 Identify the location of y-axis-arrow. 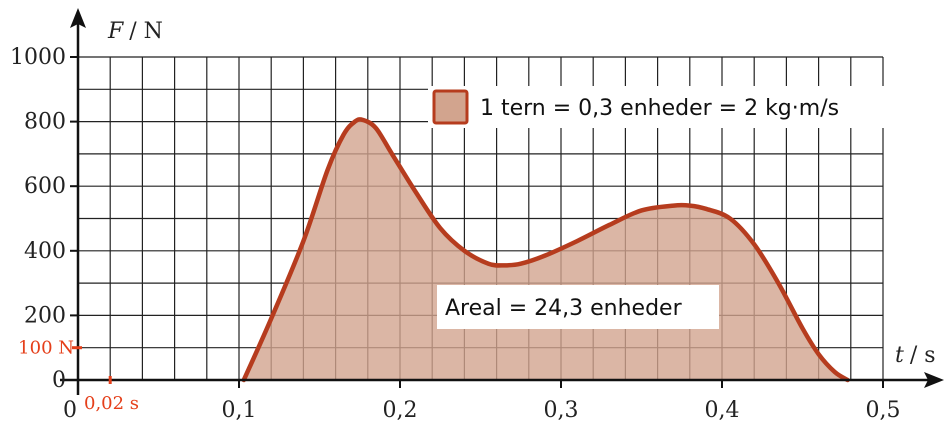
(78, 18).